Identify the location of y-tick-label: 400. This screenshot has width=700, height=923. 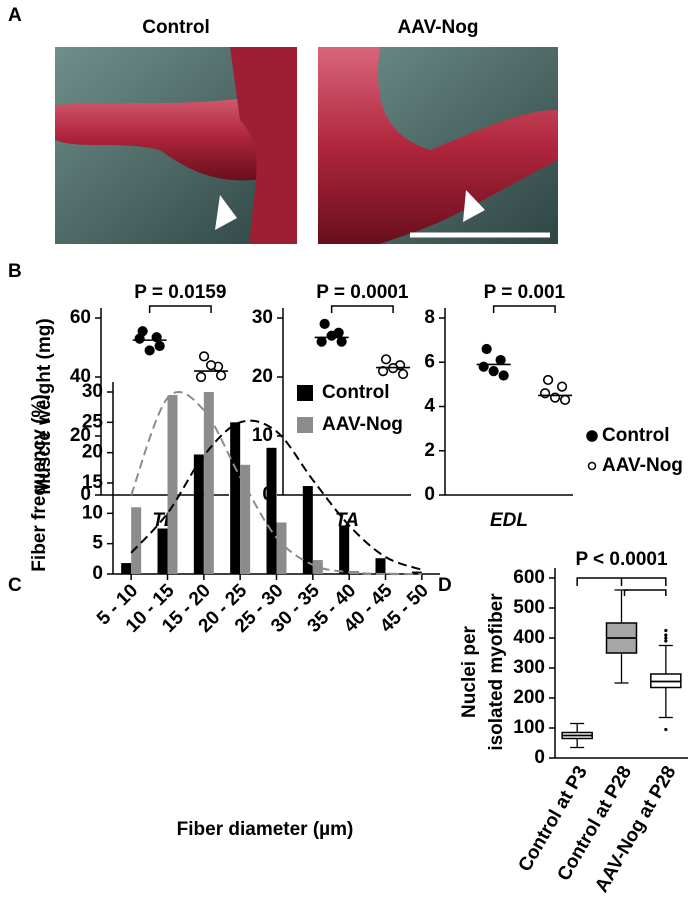
(529, 637).